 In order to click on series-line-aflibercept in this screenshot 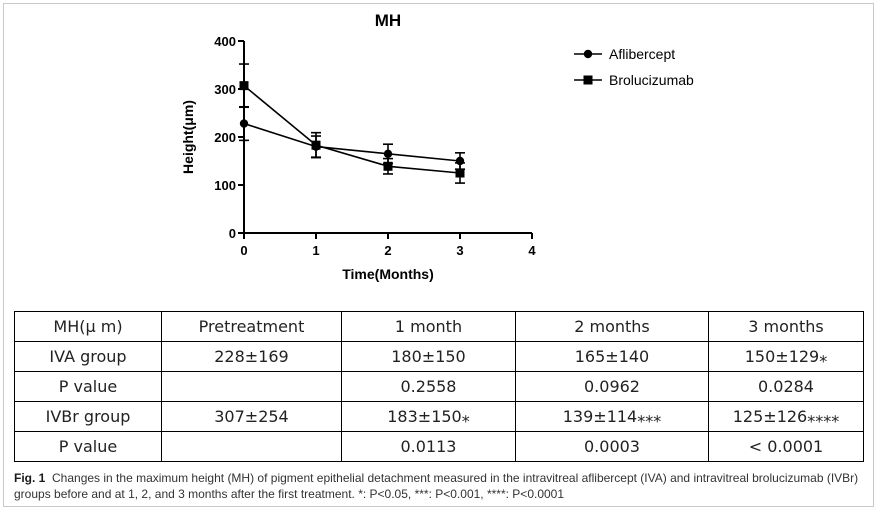, I will do `click(352, 142)`.